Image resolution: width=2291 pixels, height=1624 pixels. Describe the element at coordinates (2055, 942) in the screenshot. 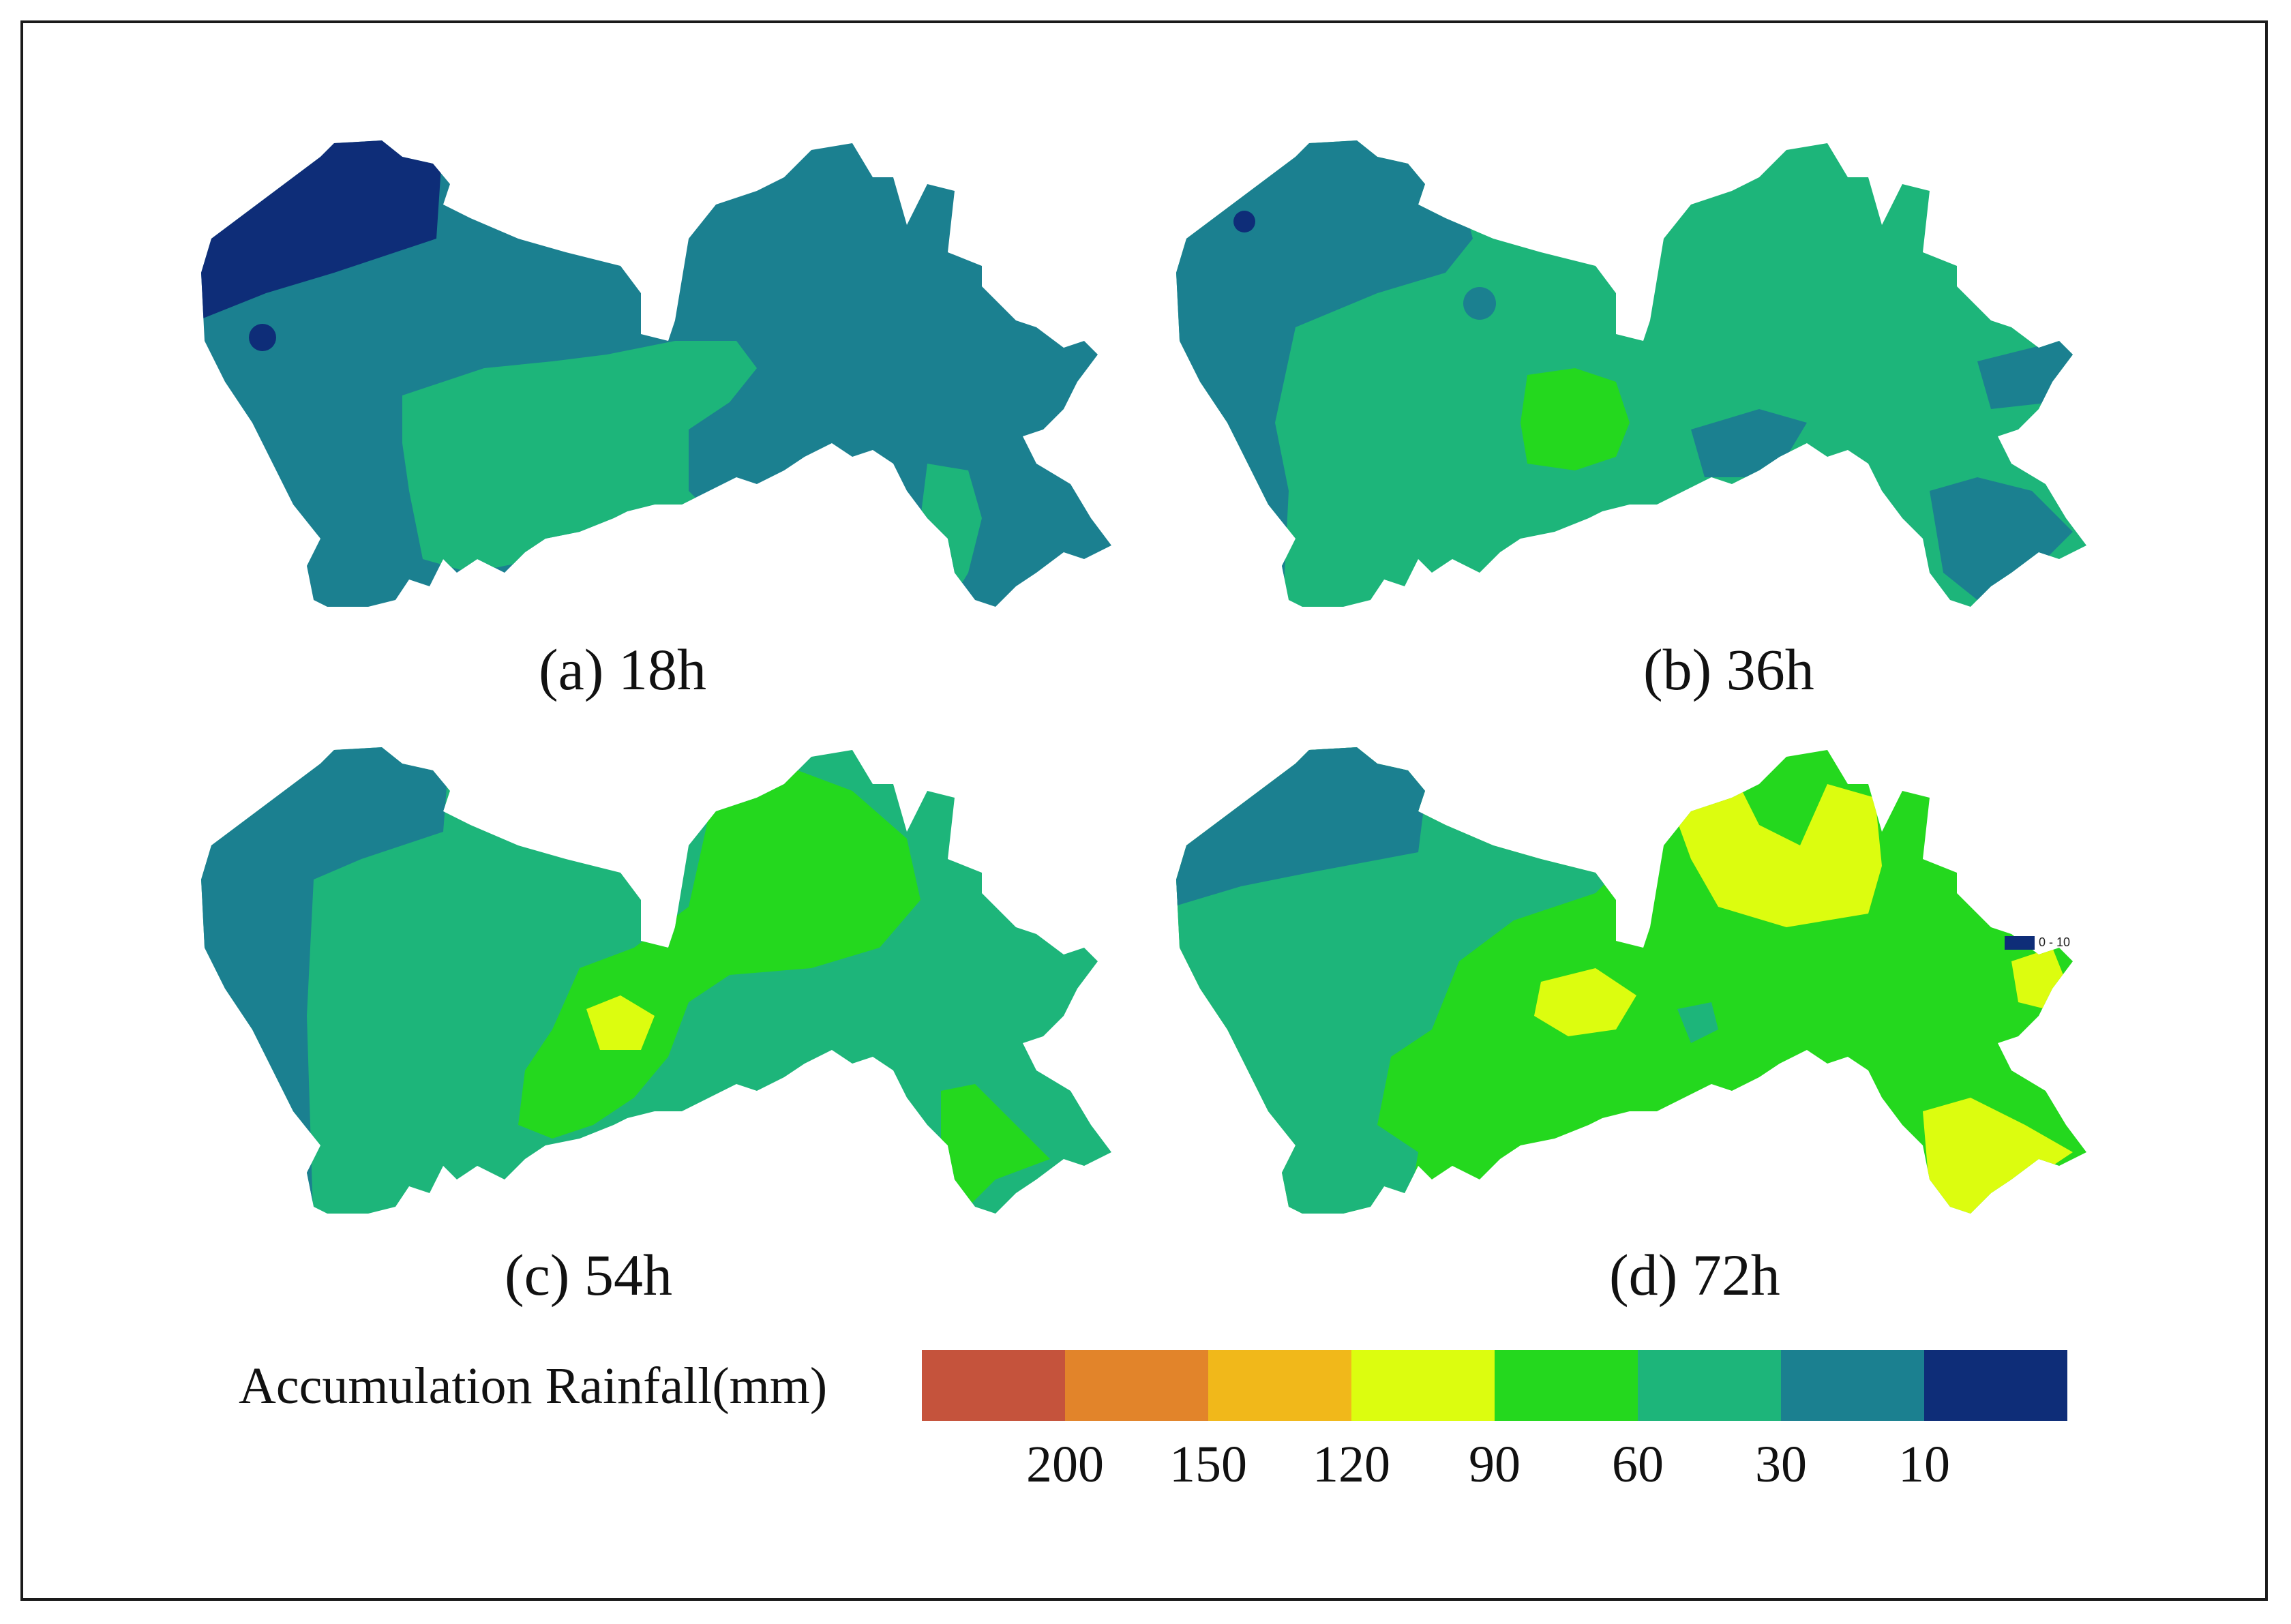

I see `inset-legend-label: 0 - 10` at that location.